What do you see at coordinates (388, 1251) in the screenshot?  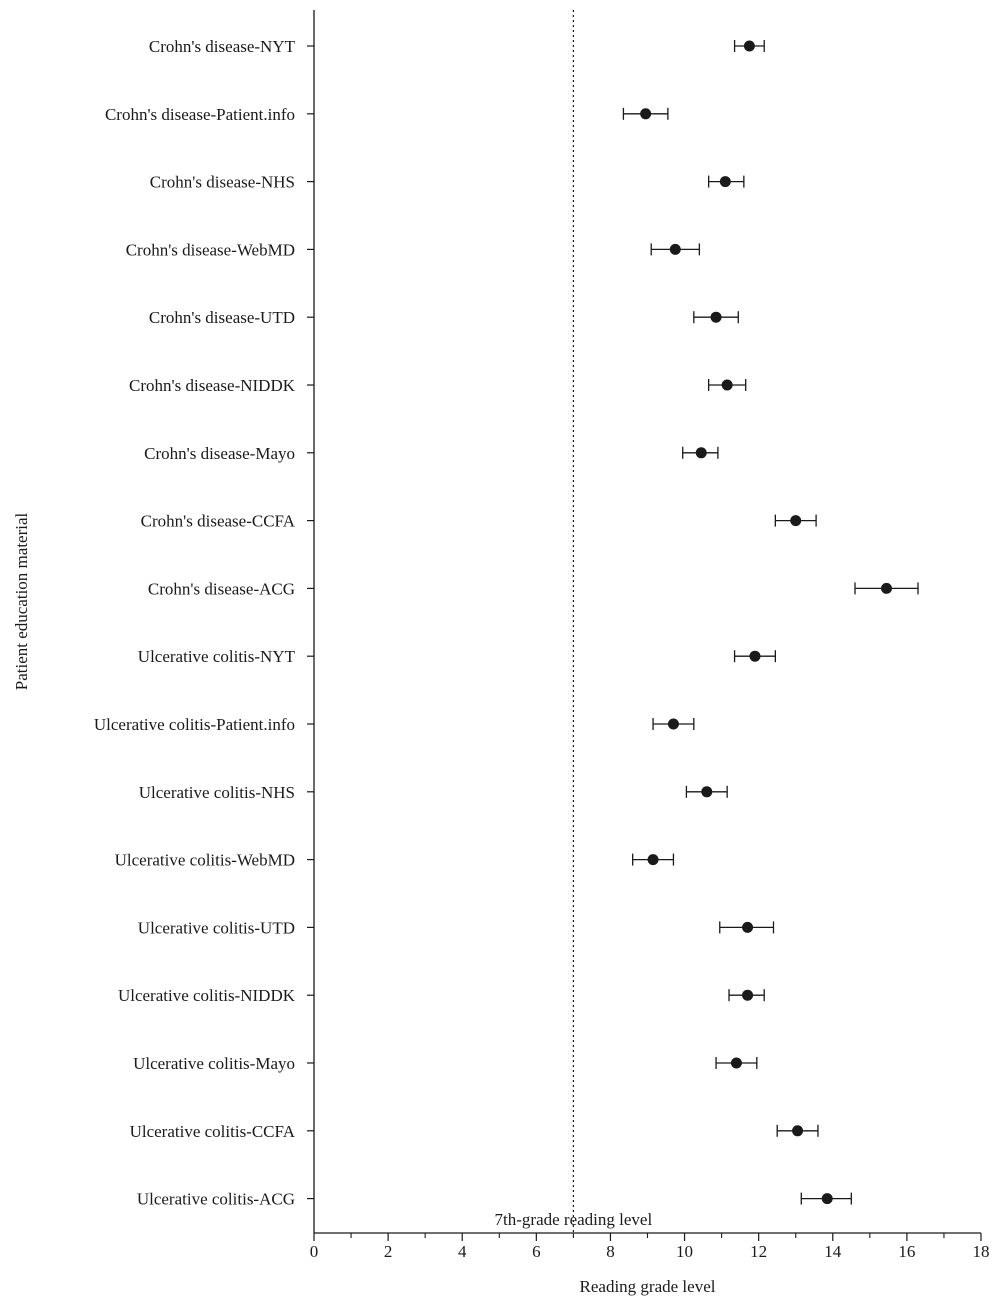 I see `x-tick-label: 2` at bounding box center [388, 1251].